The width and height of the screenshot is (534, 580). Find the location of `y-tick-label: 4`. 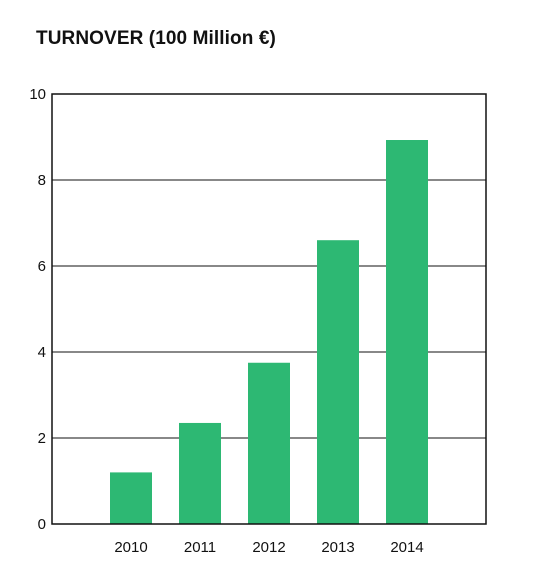

y-tick-label: 4 is located at coordinates (42, 352).